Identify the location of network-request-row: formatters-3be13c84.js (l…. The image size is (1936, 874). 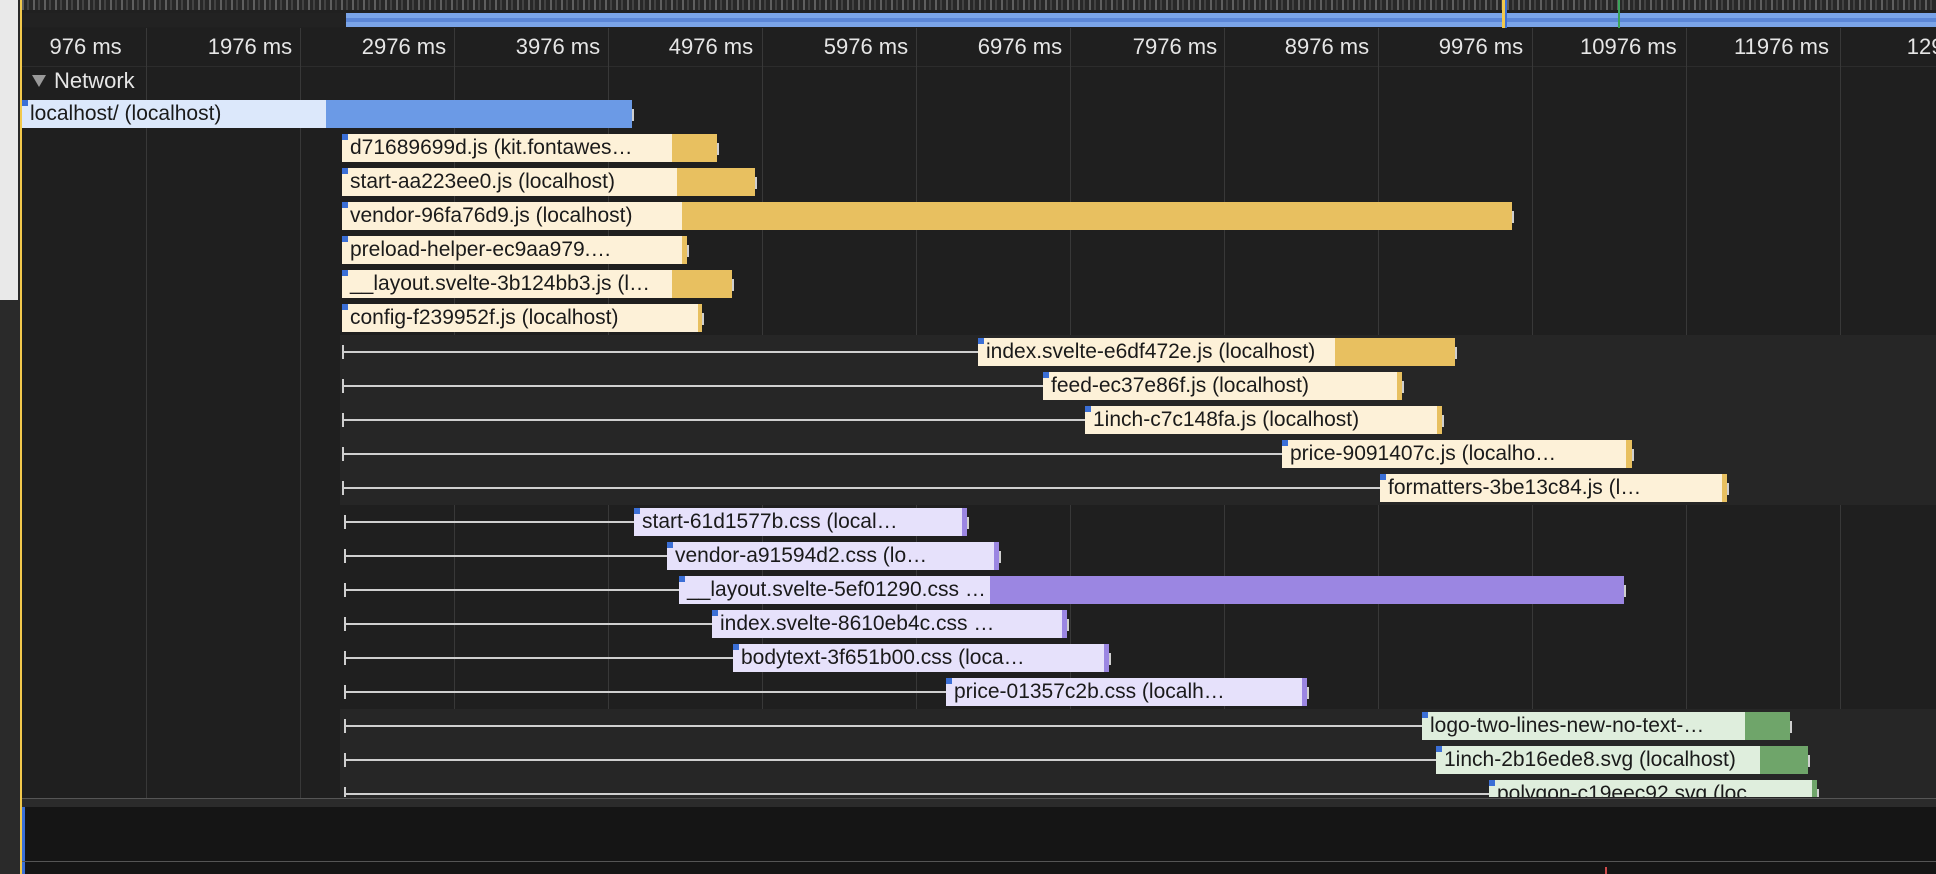
(968, 488).